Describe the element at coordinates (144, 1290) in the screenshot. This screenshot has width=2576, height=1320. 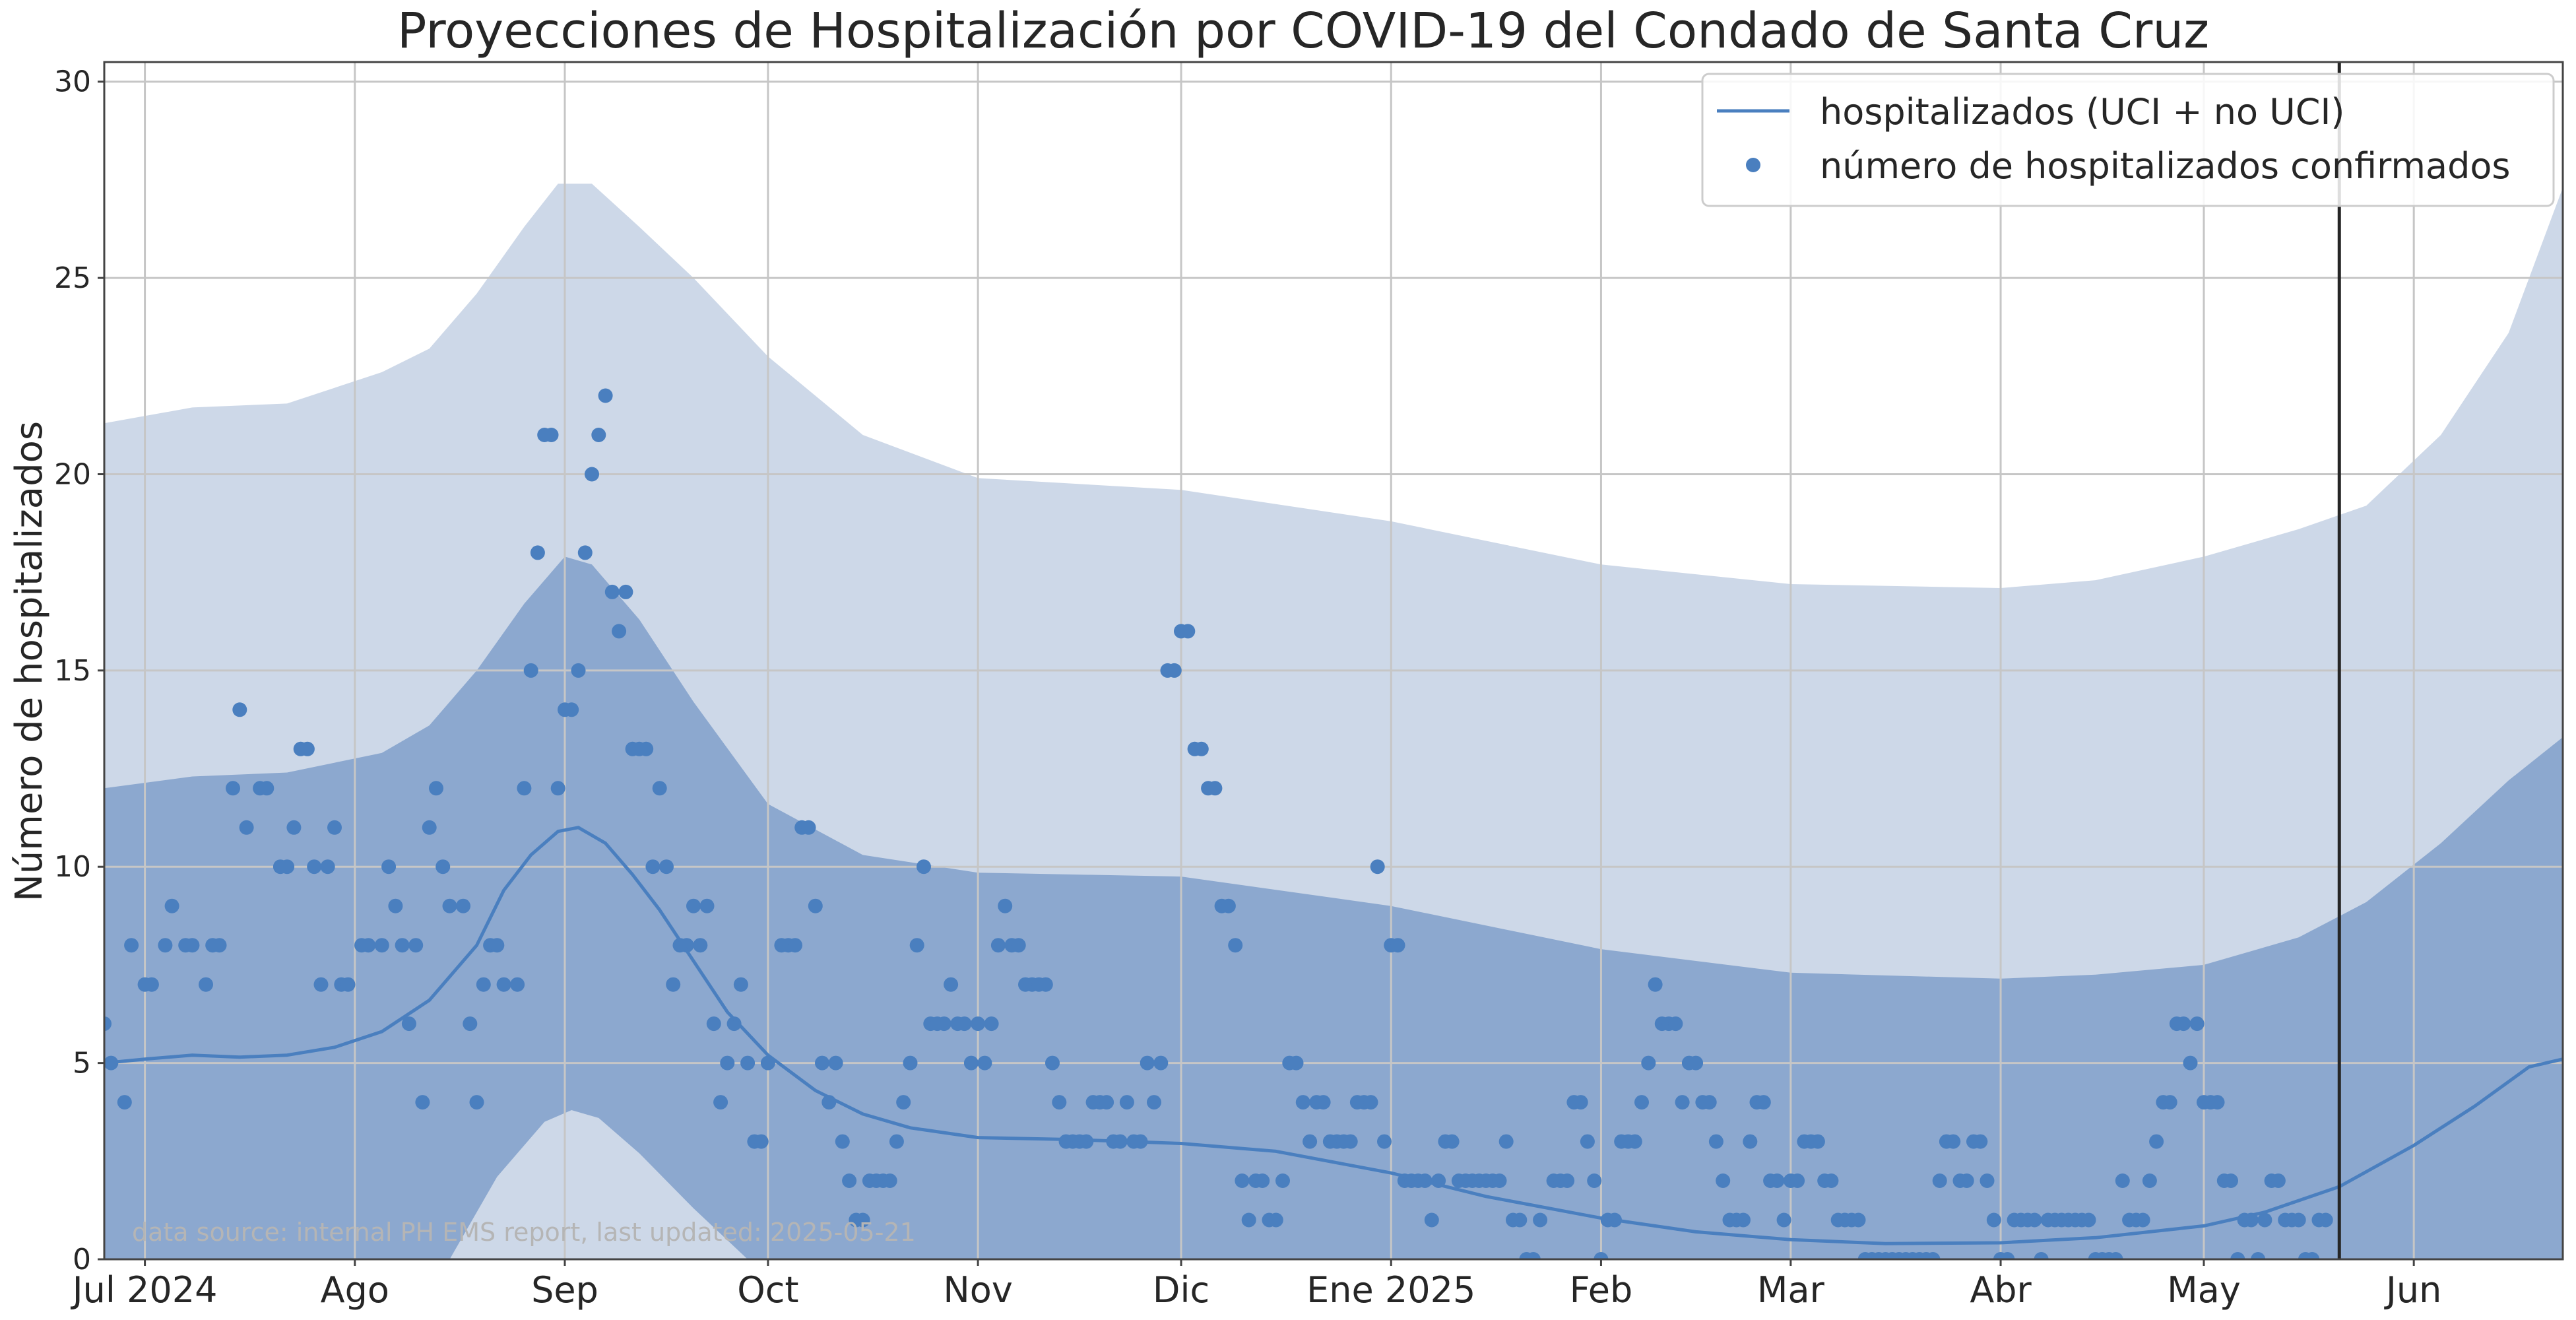
I see `x-tick-label: Jul 2024` at that location.